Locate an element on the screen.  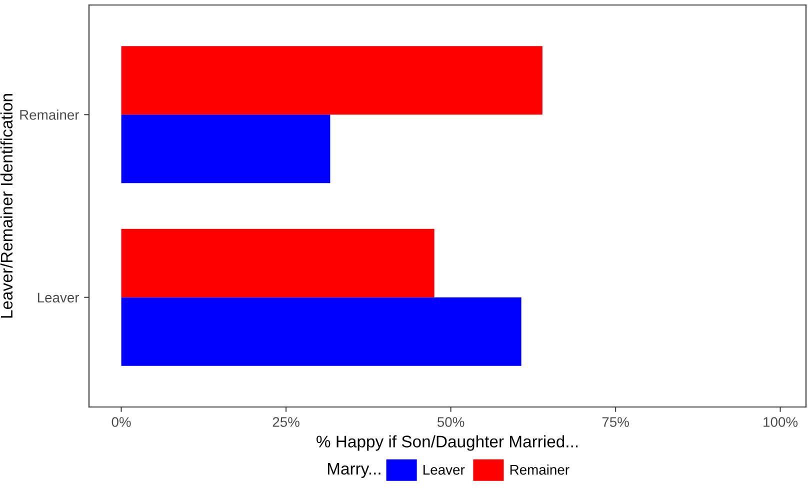
legend-label: Remainer is located at coordinates (540, 469).